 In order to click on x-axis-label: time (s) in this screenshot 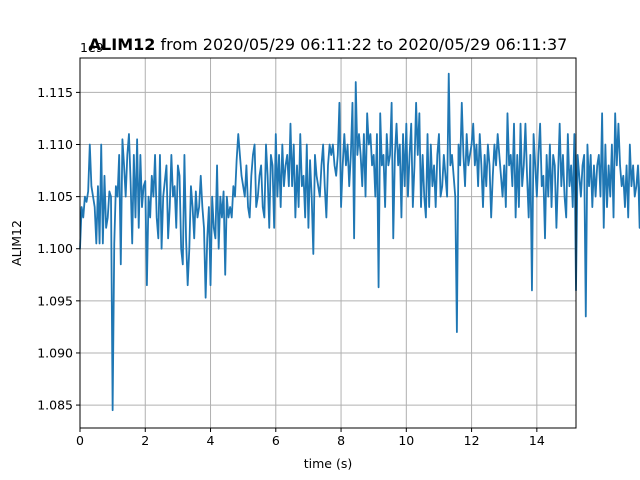, I will do `click(328, 463)`.